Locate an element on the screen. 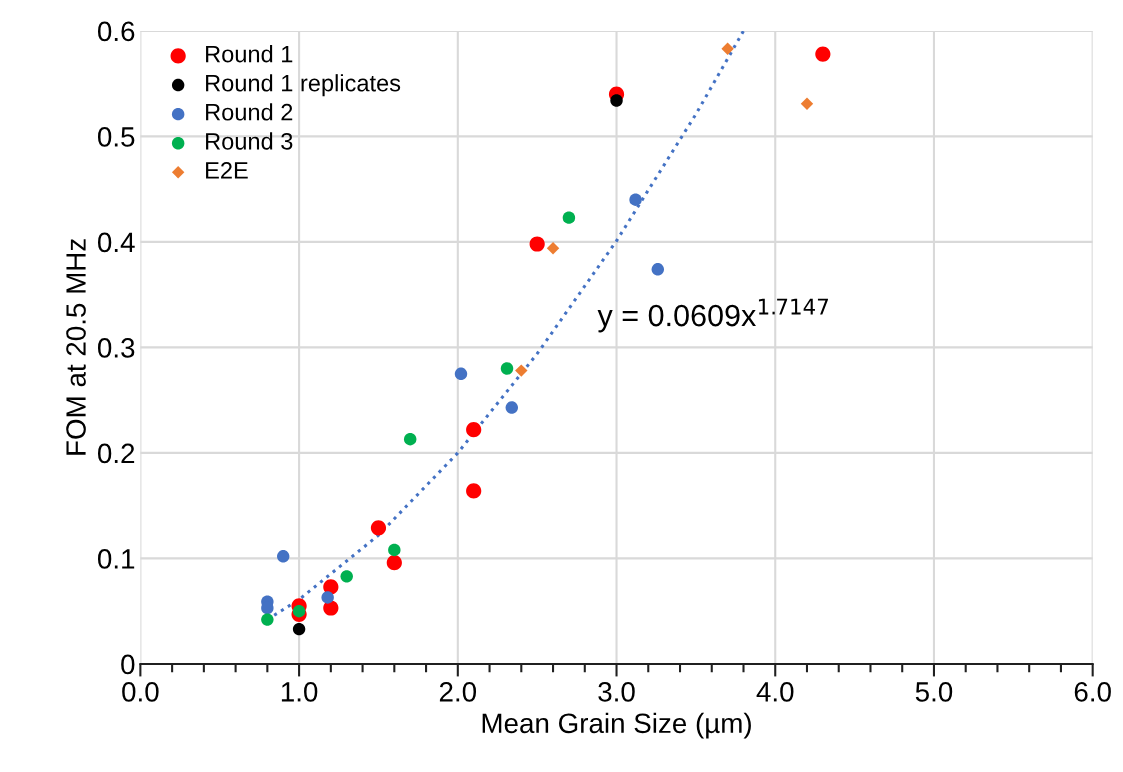  x-tick-label: 1.0 is located at coordinates (299, 692).